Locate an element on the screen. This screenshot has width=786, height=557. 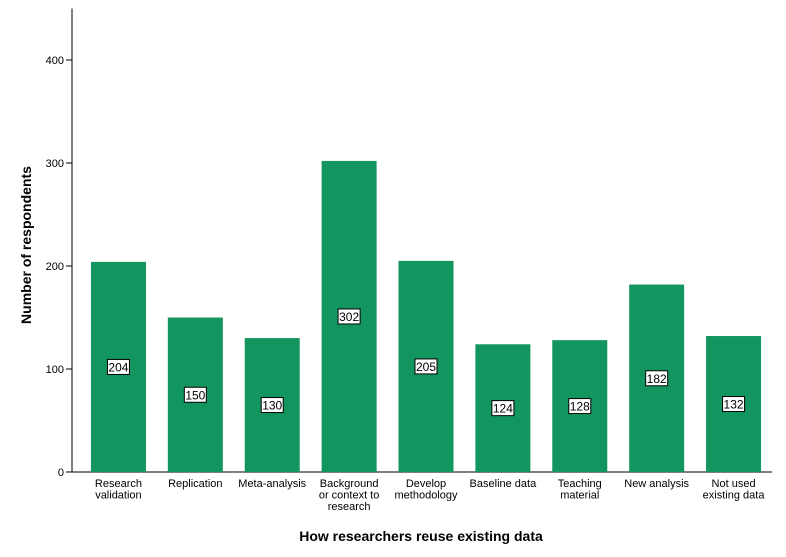
data-label: 182 is located at coordinates (657, 379).